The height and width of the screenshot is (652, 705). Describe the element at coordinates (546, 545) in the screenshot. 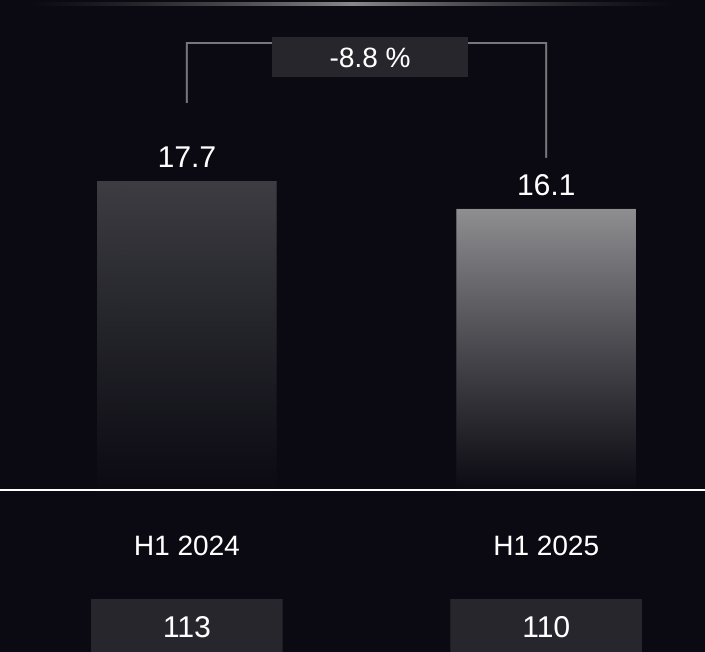

I see `x-tick-label: H1 2025` at that location.